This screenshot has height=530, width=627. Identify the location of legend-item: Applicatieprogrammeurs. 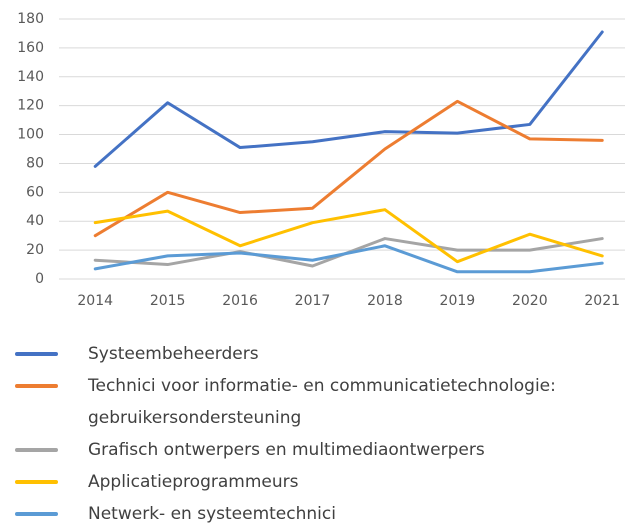
(309, 482).